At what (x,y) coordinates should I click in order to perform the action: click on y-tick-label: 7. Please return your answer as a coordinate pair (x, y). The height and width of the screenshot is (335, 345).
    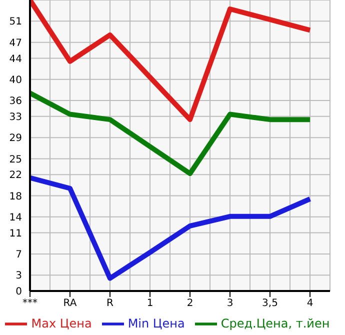
    Looking at the image, I should click on (19, 255).